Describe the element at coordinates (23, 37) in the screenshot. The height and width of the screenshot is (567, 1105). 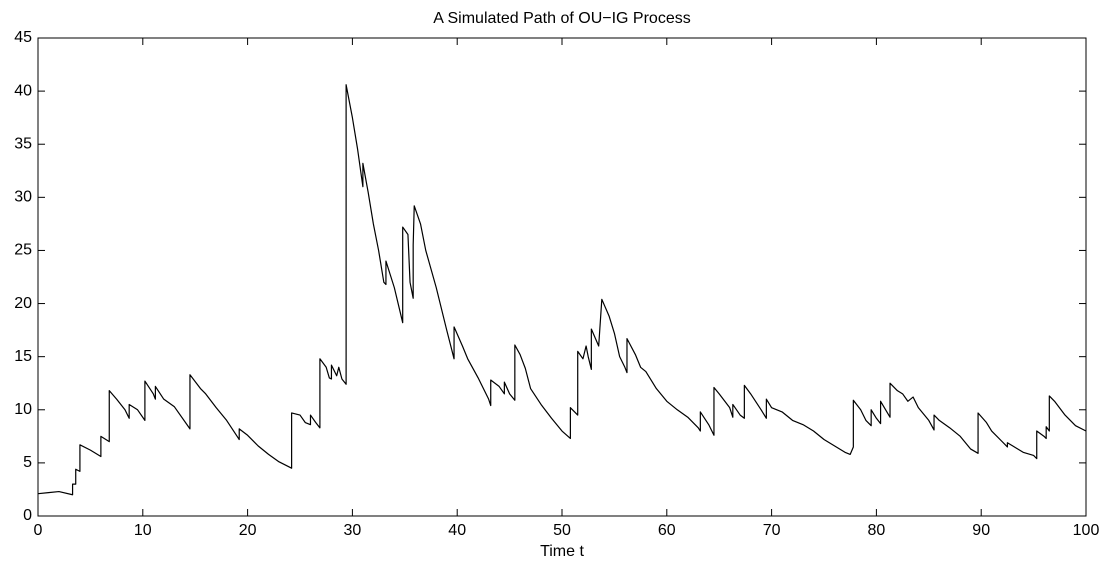
I see `y-tick-label: 45` at that location.